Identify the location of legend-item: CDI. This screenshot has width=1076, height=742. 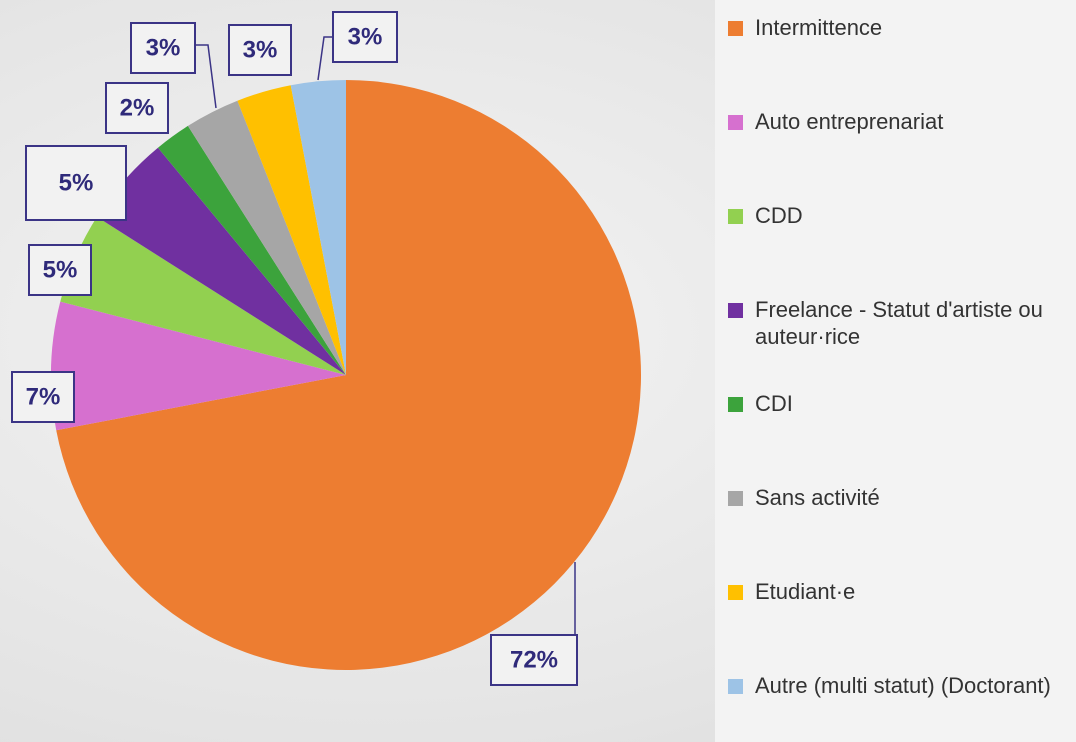
(893, 403).